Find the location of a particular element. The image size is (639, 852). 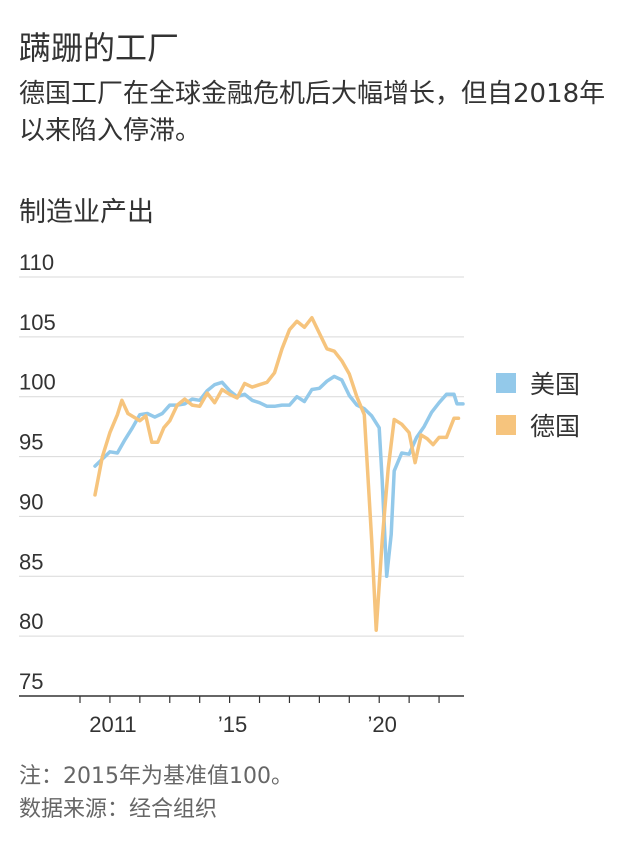

y-axis-label: 制造业产出 is located at coordinates (86, 212).